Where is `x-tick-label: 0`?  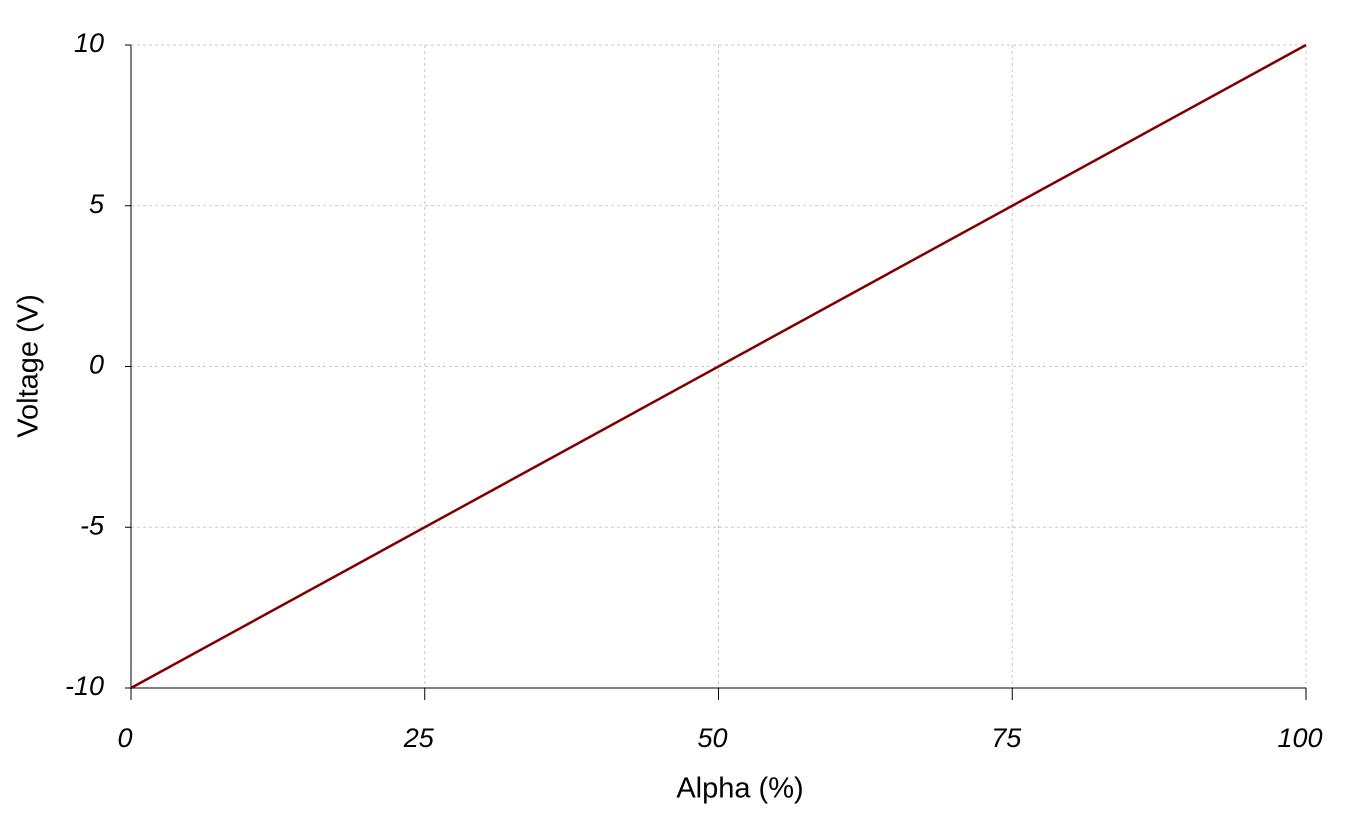 x-tick-label: 0 is located at coordinates (124, 738).